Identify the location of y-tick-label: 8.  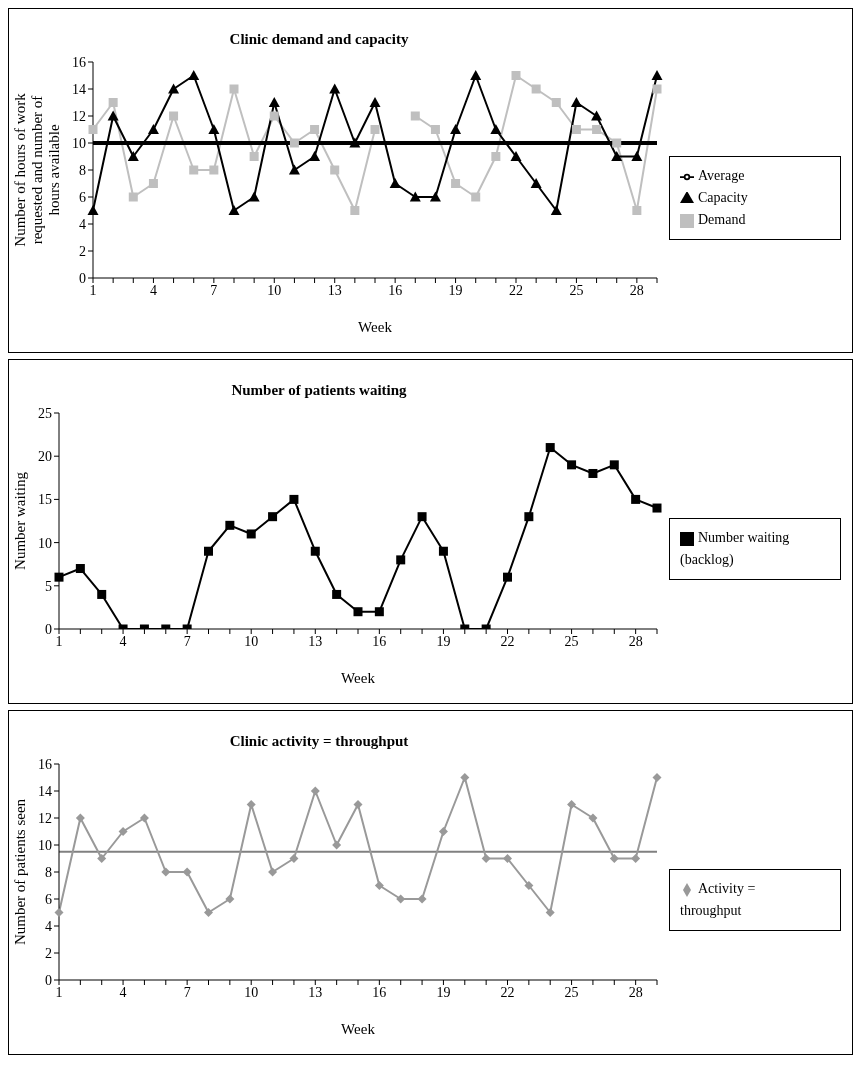
(48, 872).